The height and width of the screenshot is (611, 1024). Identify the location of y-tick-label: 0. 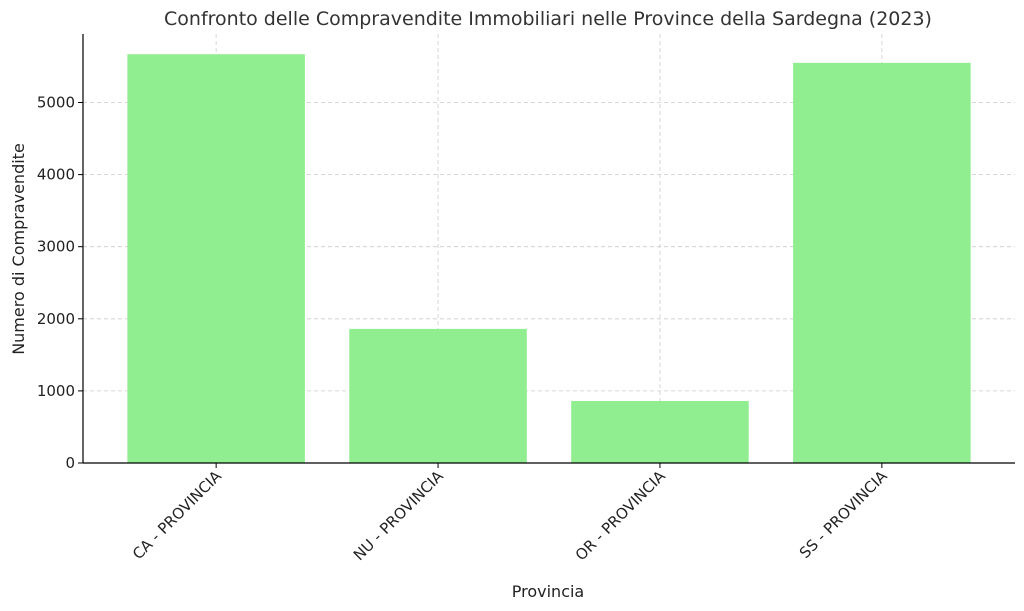
(70, 463).